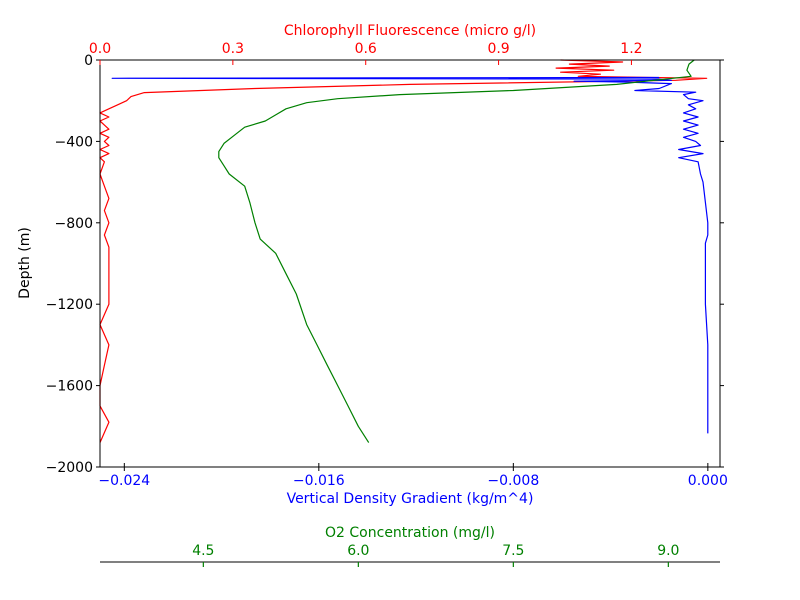 The height and width of the screenshot is (600, 800). I want to click on y-tick-label: −400, so click(74, 142).